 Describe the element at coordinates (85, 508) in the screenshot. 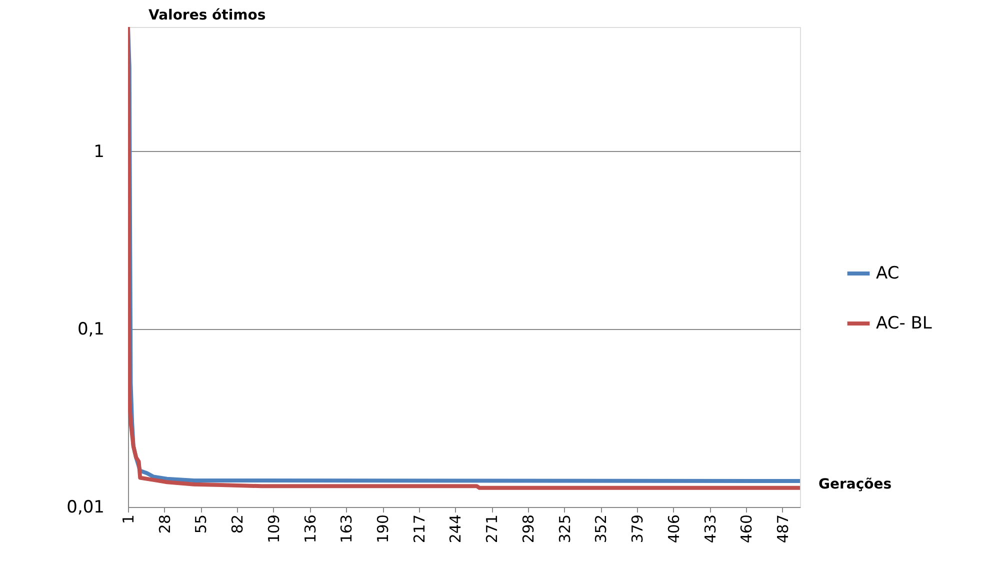

I see `y-tick-label: 0,01` at that location.